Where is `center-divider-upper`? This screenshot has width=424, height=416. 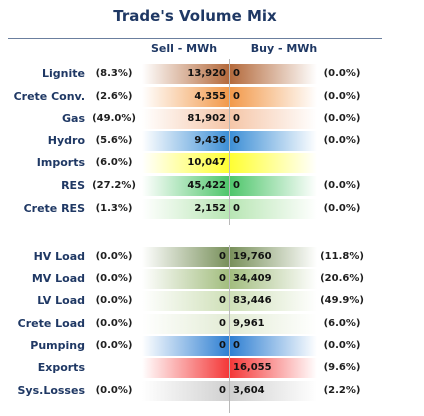 center-divider-upper is located at coordinates (229, 142).